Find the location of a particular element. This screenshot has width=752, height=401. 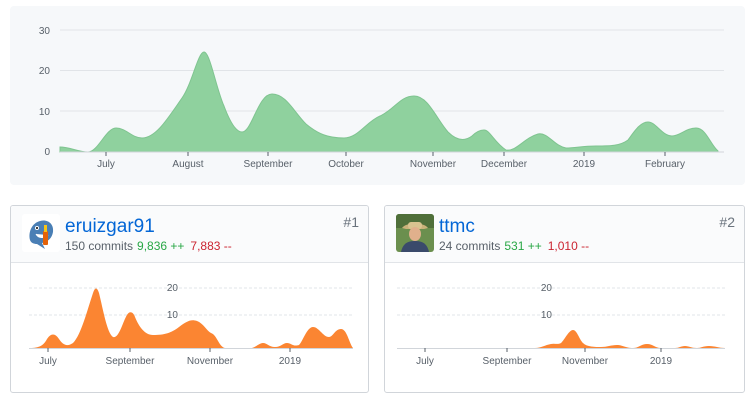

contributor-stats: 24 commits 531 ++ 1,010 -- is located at coordinates (514, 246).